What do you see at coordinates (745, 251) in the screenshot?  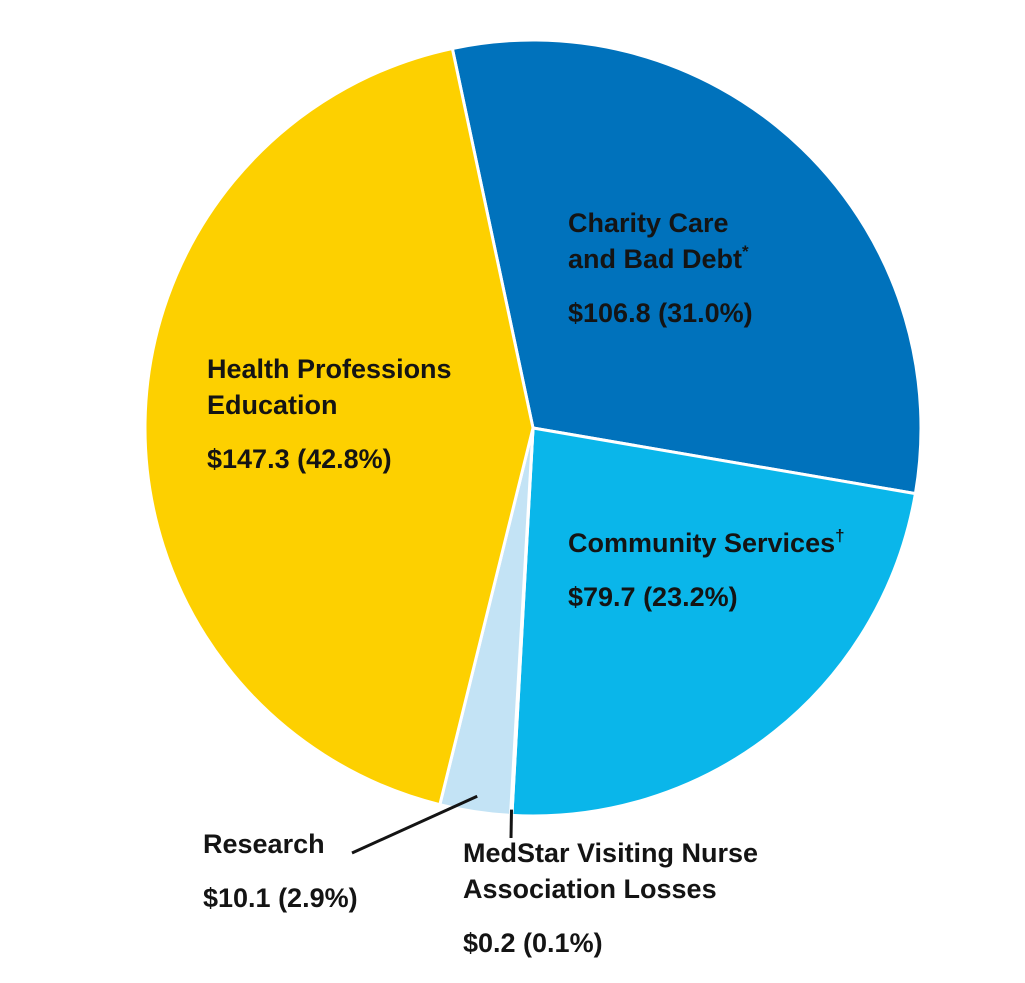 I see `slice-label-footnote-mark: *` at bounding box center [745, 251].